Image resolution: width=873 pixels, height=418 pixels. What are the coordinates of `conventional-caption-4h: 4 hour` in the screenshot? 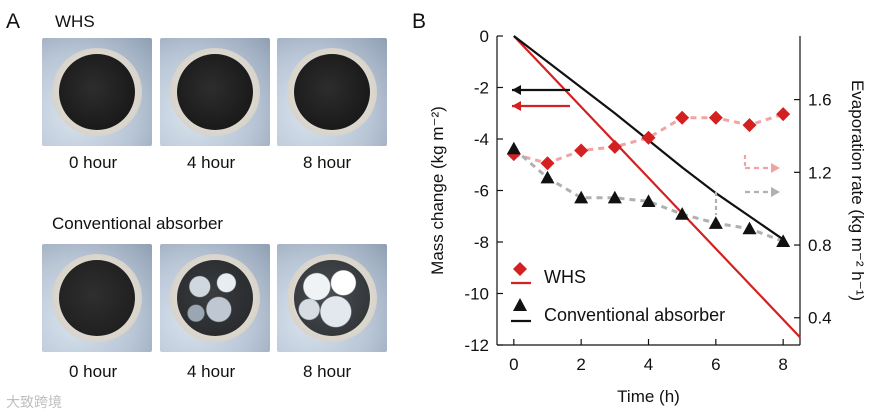 It's located at (211, 371).